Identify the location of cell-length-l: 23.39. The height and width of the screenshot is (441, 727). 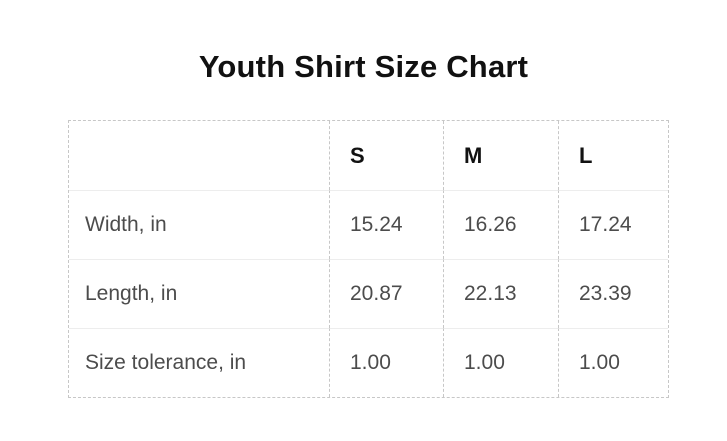
(613, 293).